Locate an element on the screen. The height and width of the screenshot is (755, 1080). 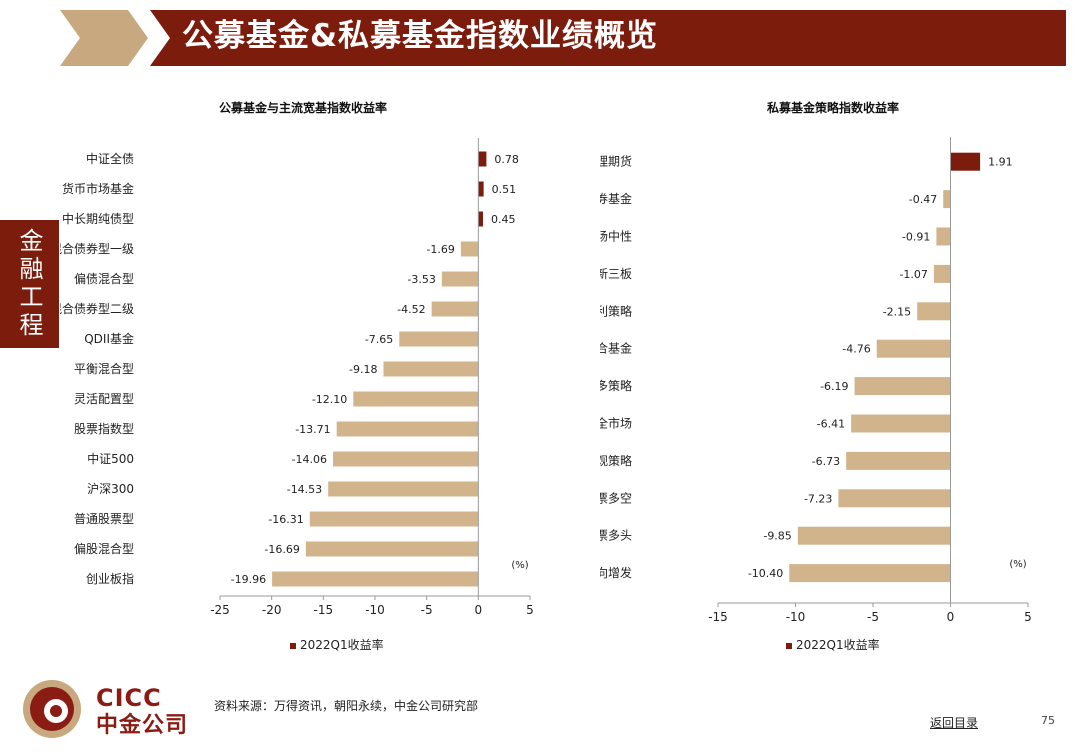
value-label: -0.47 is located at coordinates (923, 199).